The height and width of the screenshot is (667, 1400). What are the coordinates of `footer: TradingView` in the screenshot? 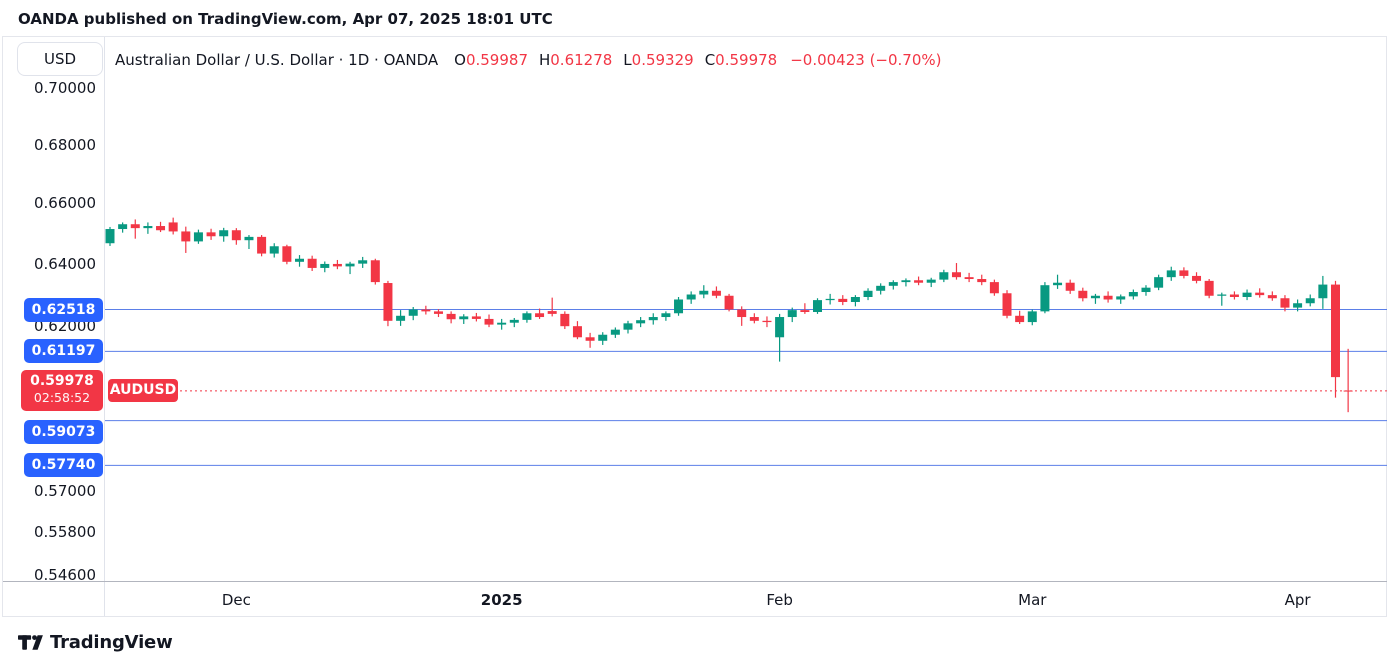 It's located at (95, 642).